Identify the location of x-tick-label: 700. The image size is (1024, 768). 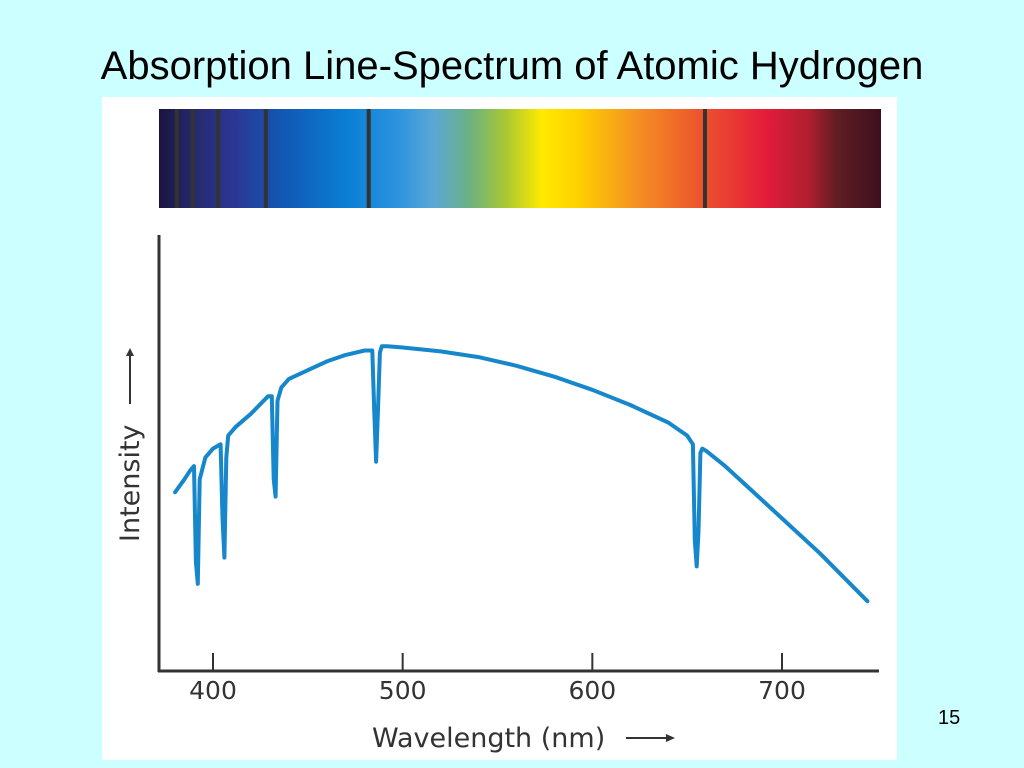
(782, 690).